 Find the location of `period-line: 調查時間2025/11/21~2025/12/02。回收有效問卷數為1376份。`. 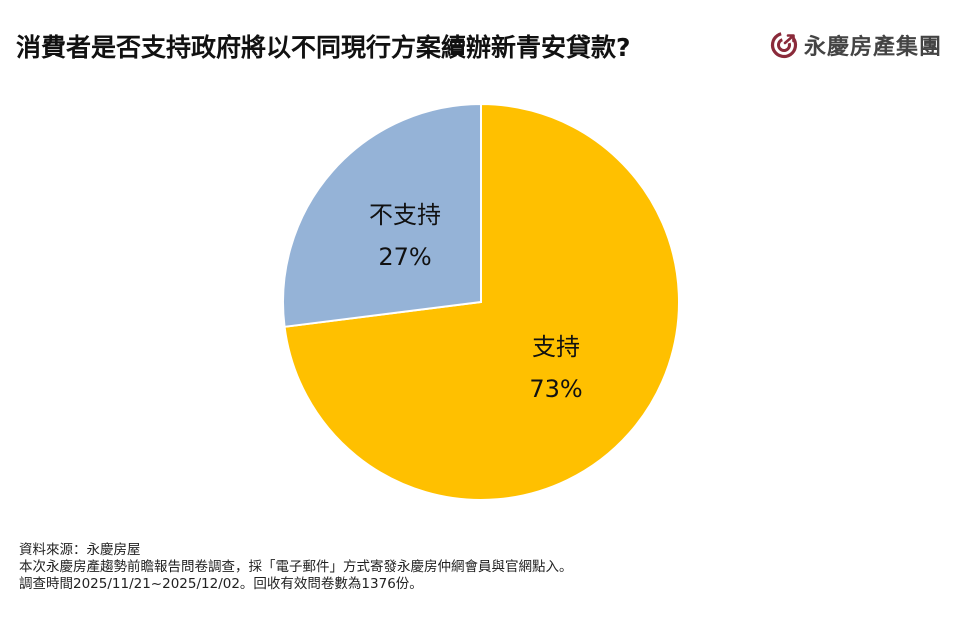

period-line: 調查時間2025/11/21~2025/12/02。回收有效問卷數為1376份。 is located at coordinates (221, 584).